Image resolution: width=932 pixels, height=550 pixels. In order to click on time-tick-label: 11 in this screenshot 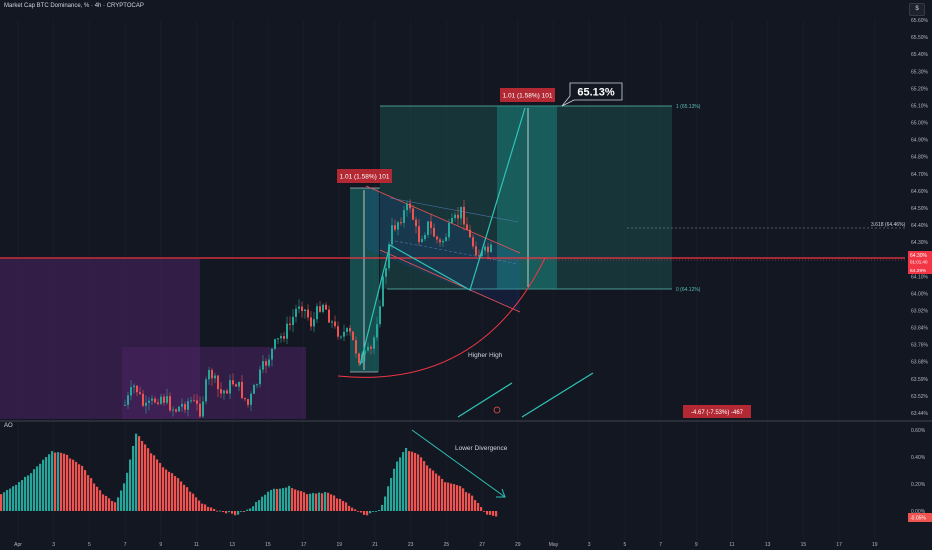, I will do `click(196, 545)`.